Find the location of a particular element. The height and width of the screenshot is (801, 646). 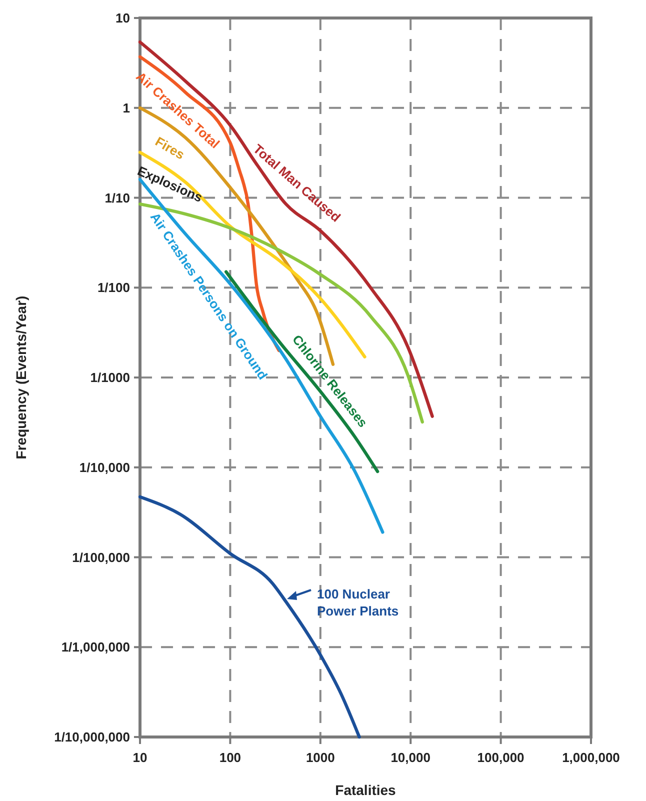

legend-label: 100 Nuclear Power Plants is located at coordinates (358, 602).